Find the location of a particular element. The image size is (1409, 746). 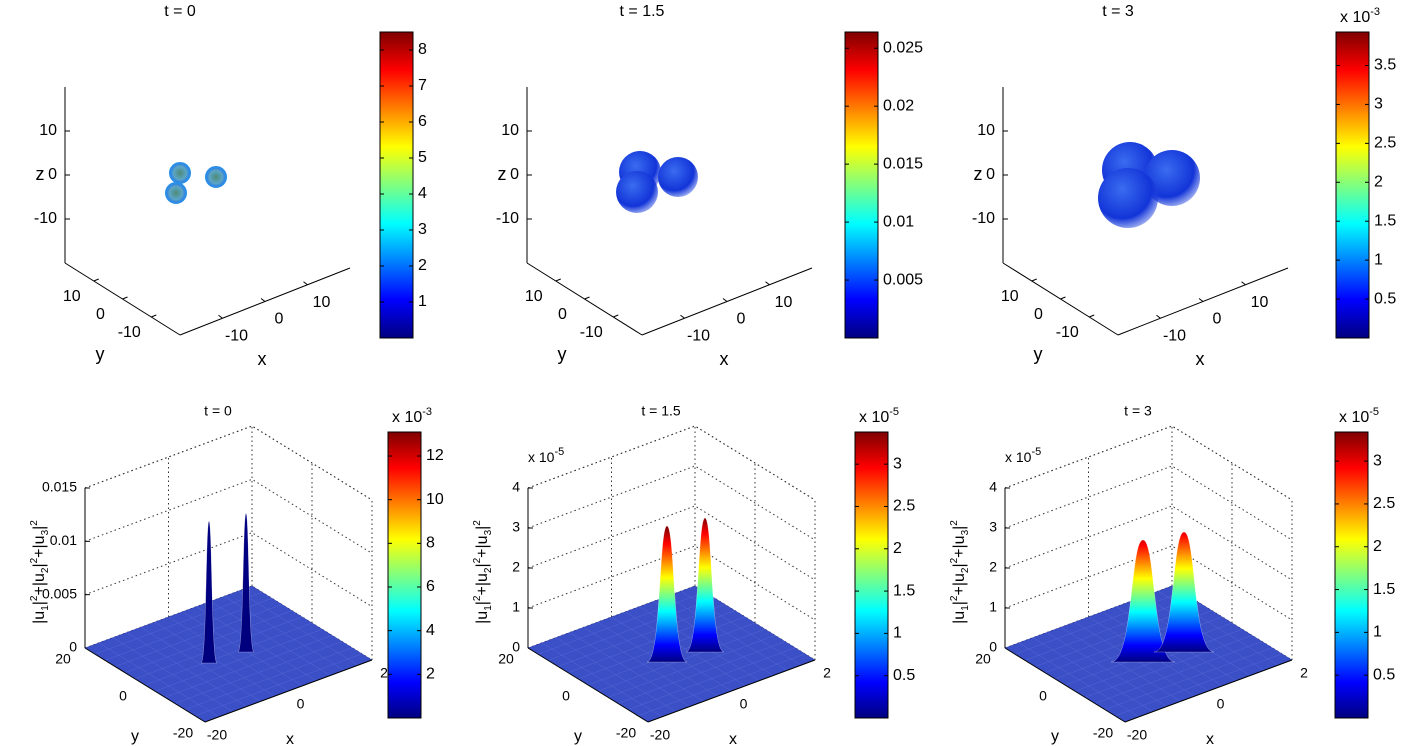

colorbar-tick-label: 0.01 is located at coordinates (898, 221).